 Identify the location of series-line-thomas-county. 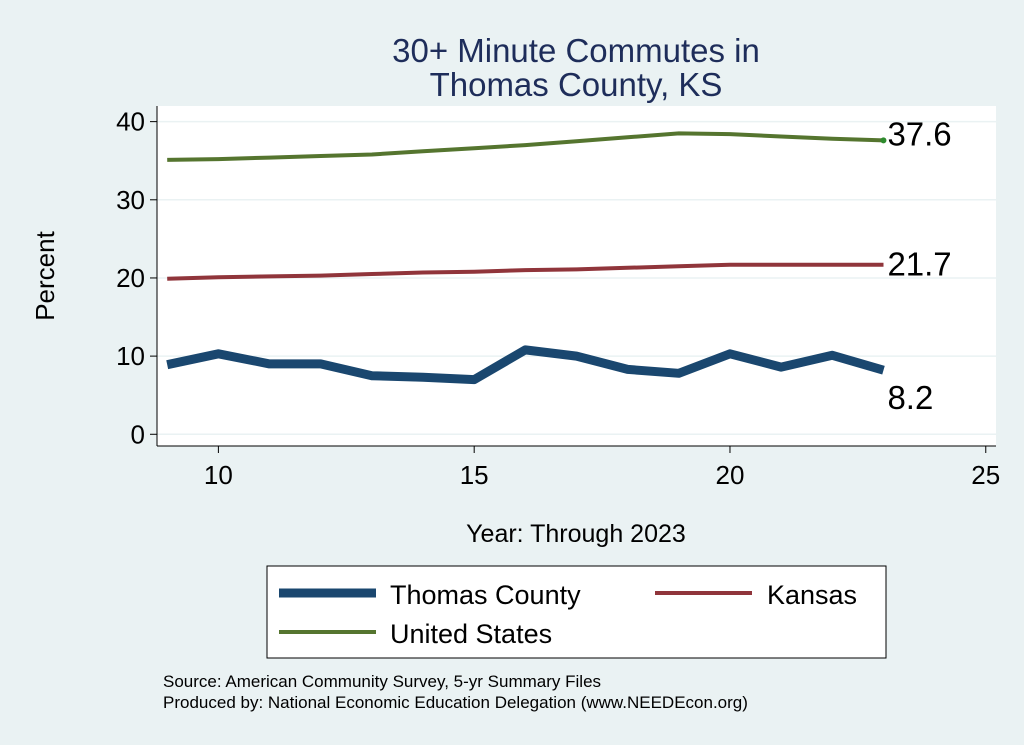
(525, 365).